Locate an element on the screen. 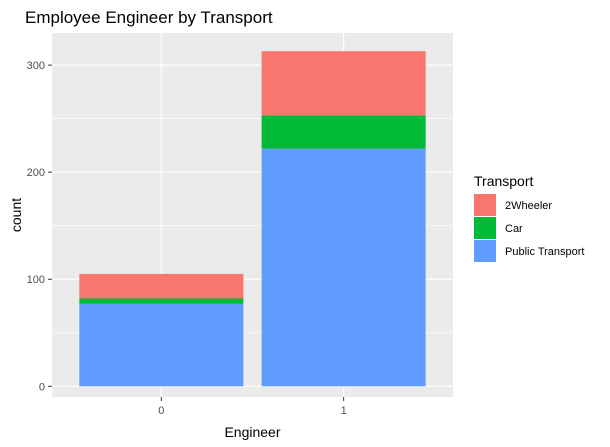 This screenshot has height=447, width=610. legend-label: Car is located at coordinates (514, 229).